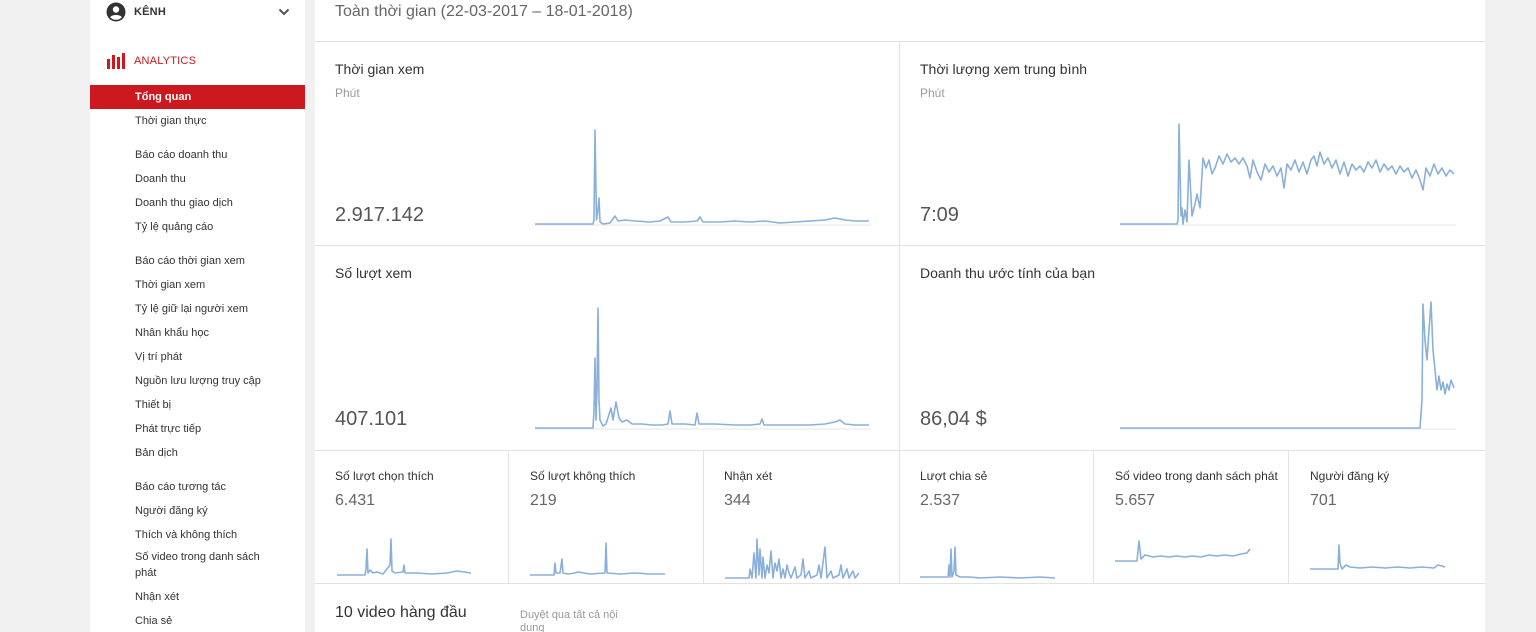 The width and height of the screenshot is (1536, 632). I want to click on channel-label: KÊNH, so click(150, 12).